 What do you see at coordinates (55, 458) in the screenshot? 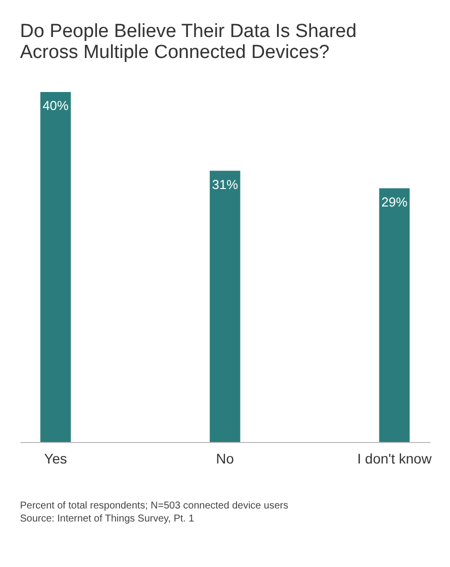
I see `x-tick-label: Yes` at bounding box center [55, 458].